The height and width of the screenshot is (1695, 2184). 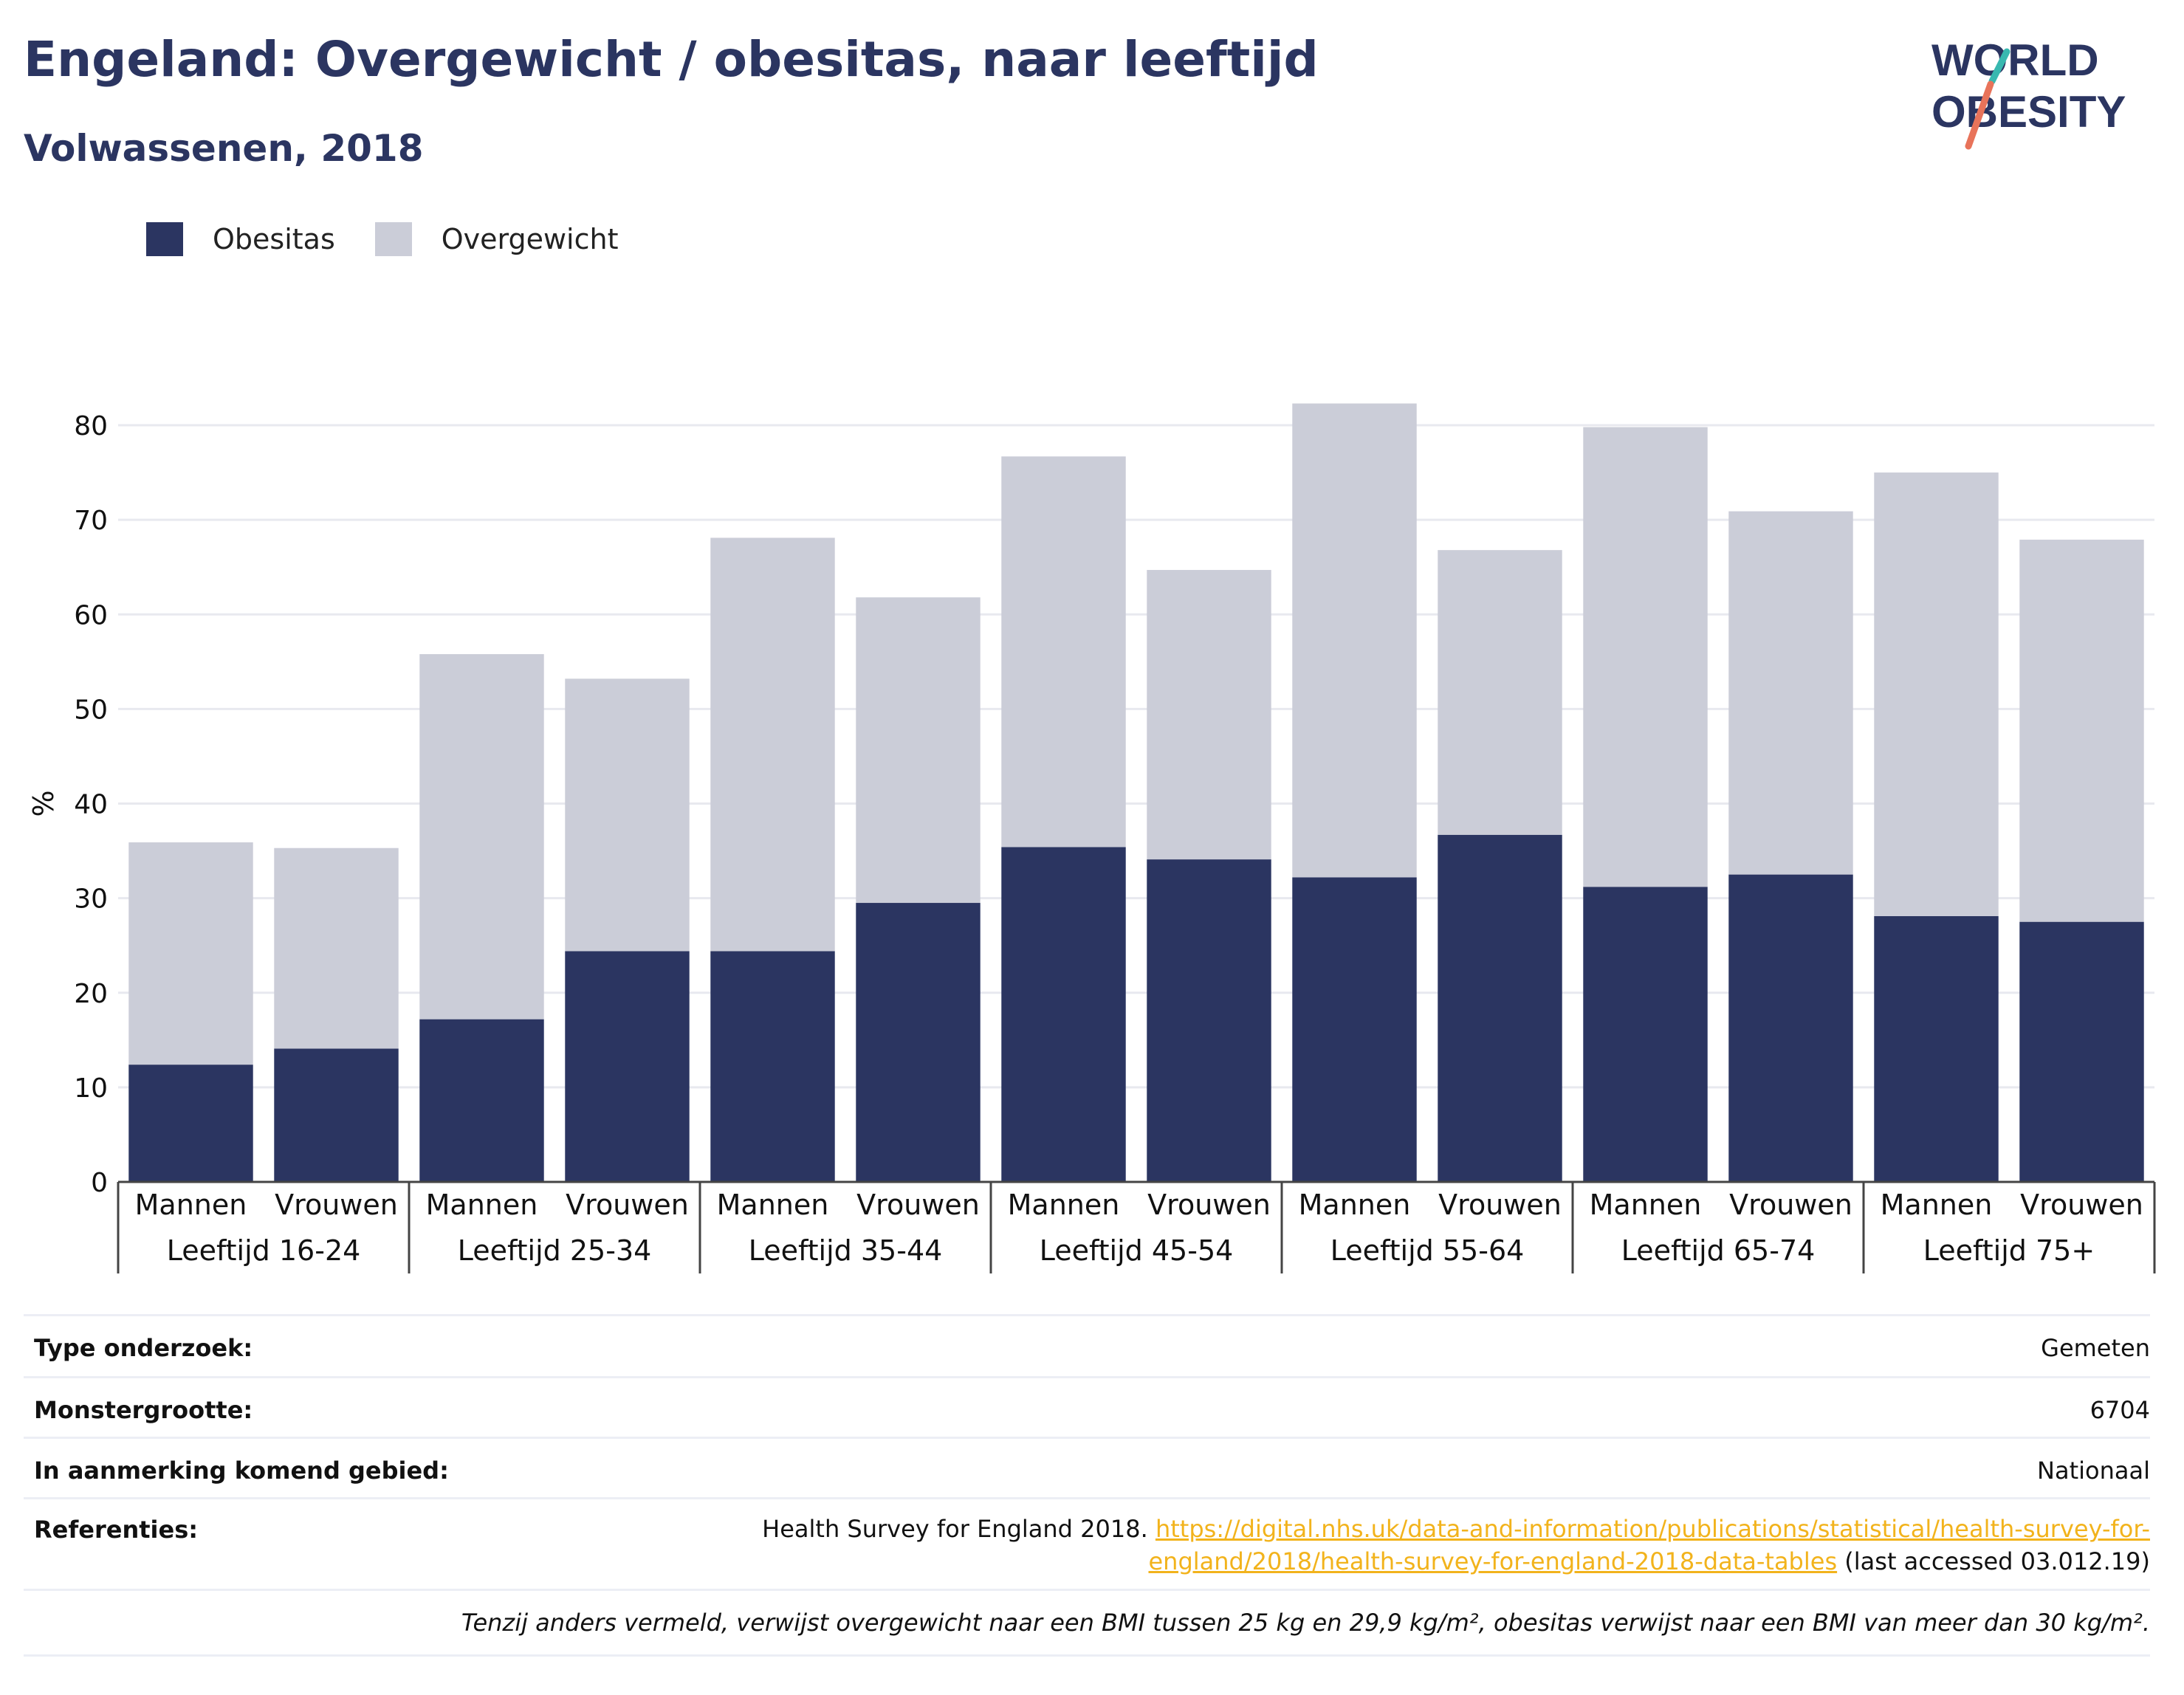 What do you see at coordinates (1355, 1205) in the screenshot?
I see `x-tick-label-8: Mannen` at bounding box center [1355, 1205].